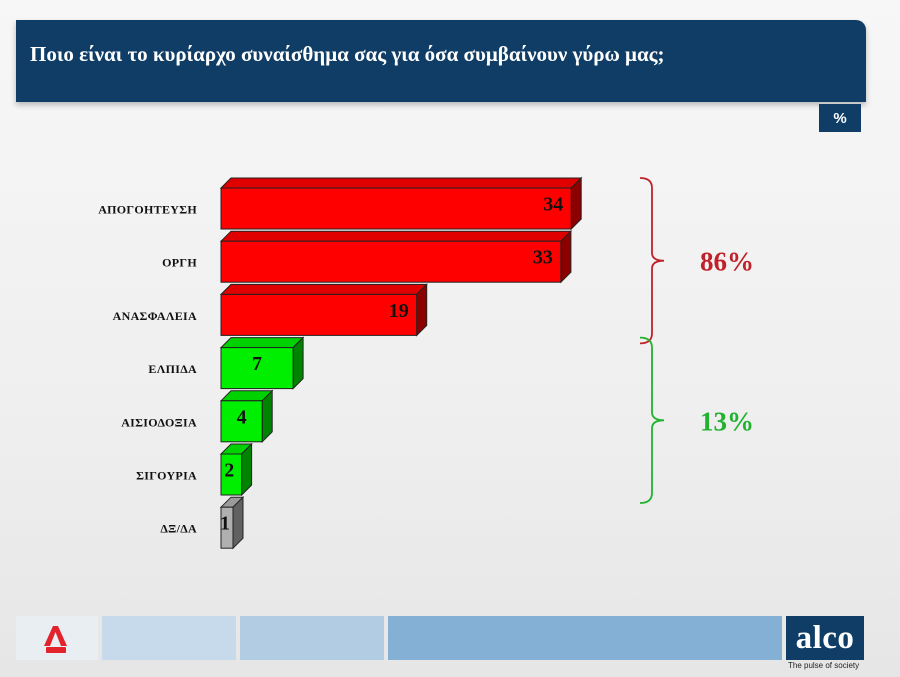  What do you see at coordinates (166, 476) in the screenshot?
I see `category-label: ΣΙΓΟΥΡΙΑ` at bounding box center [166, 476].